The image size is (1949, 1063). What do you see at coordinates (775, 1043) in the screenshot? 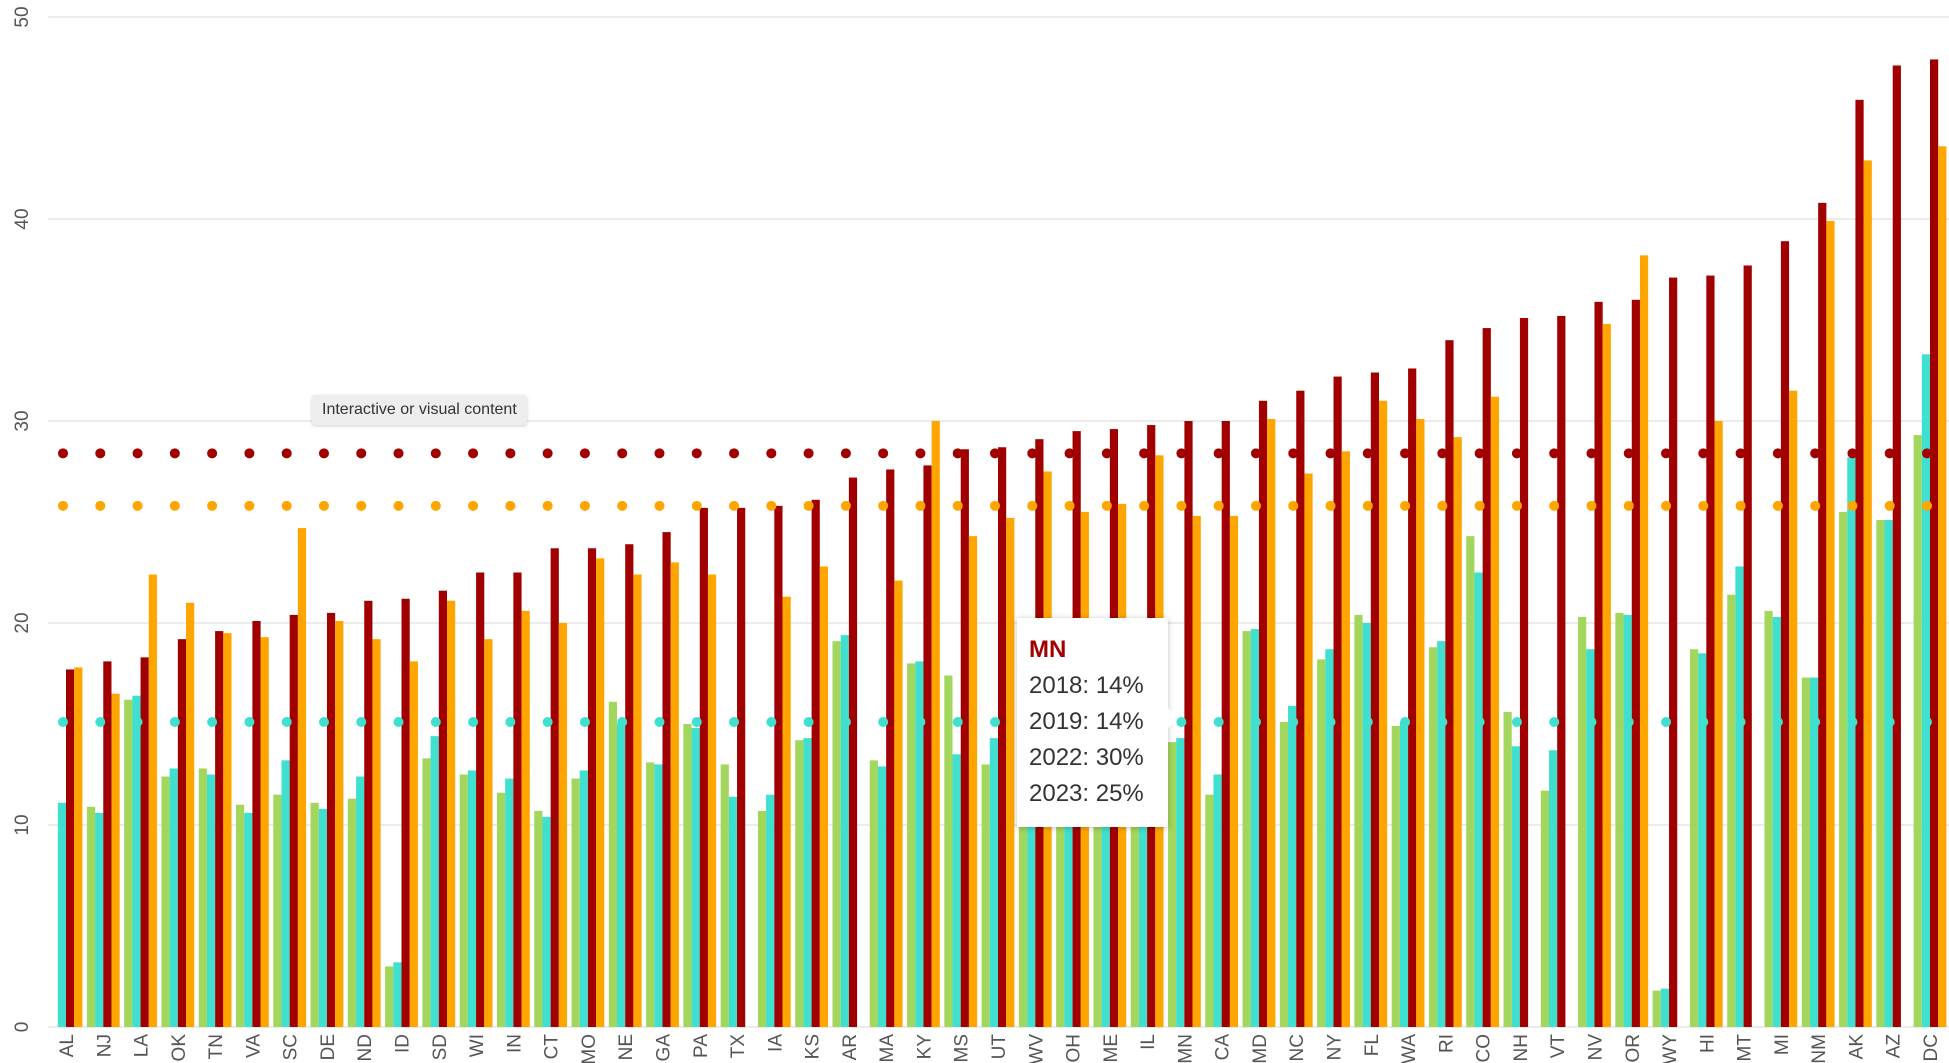
I see `x-tick-label: IA` at bounding box center [775, 1043].